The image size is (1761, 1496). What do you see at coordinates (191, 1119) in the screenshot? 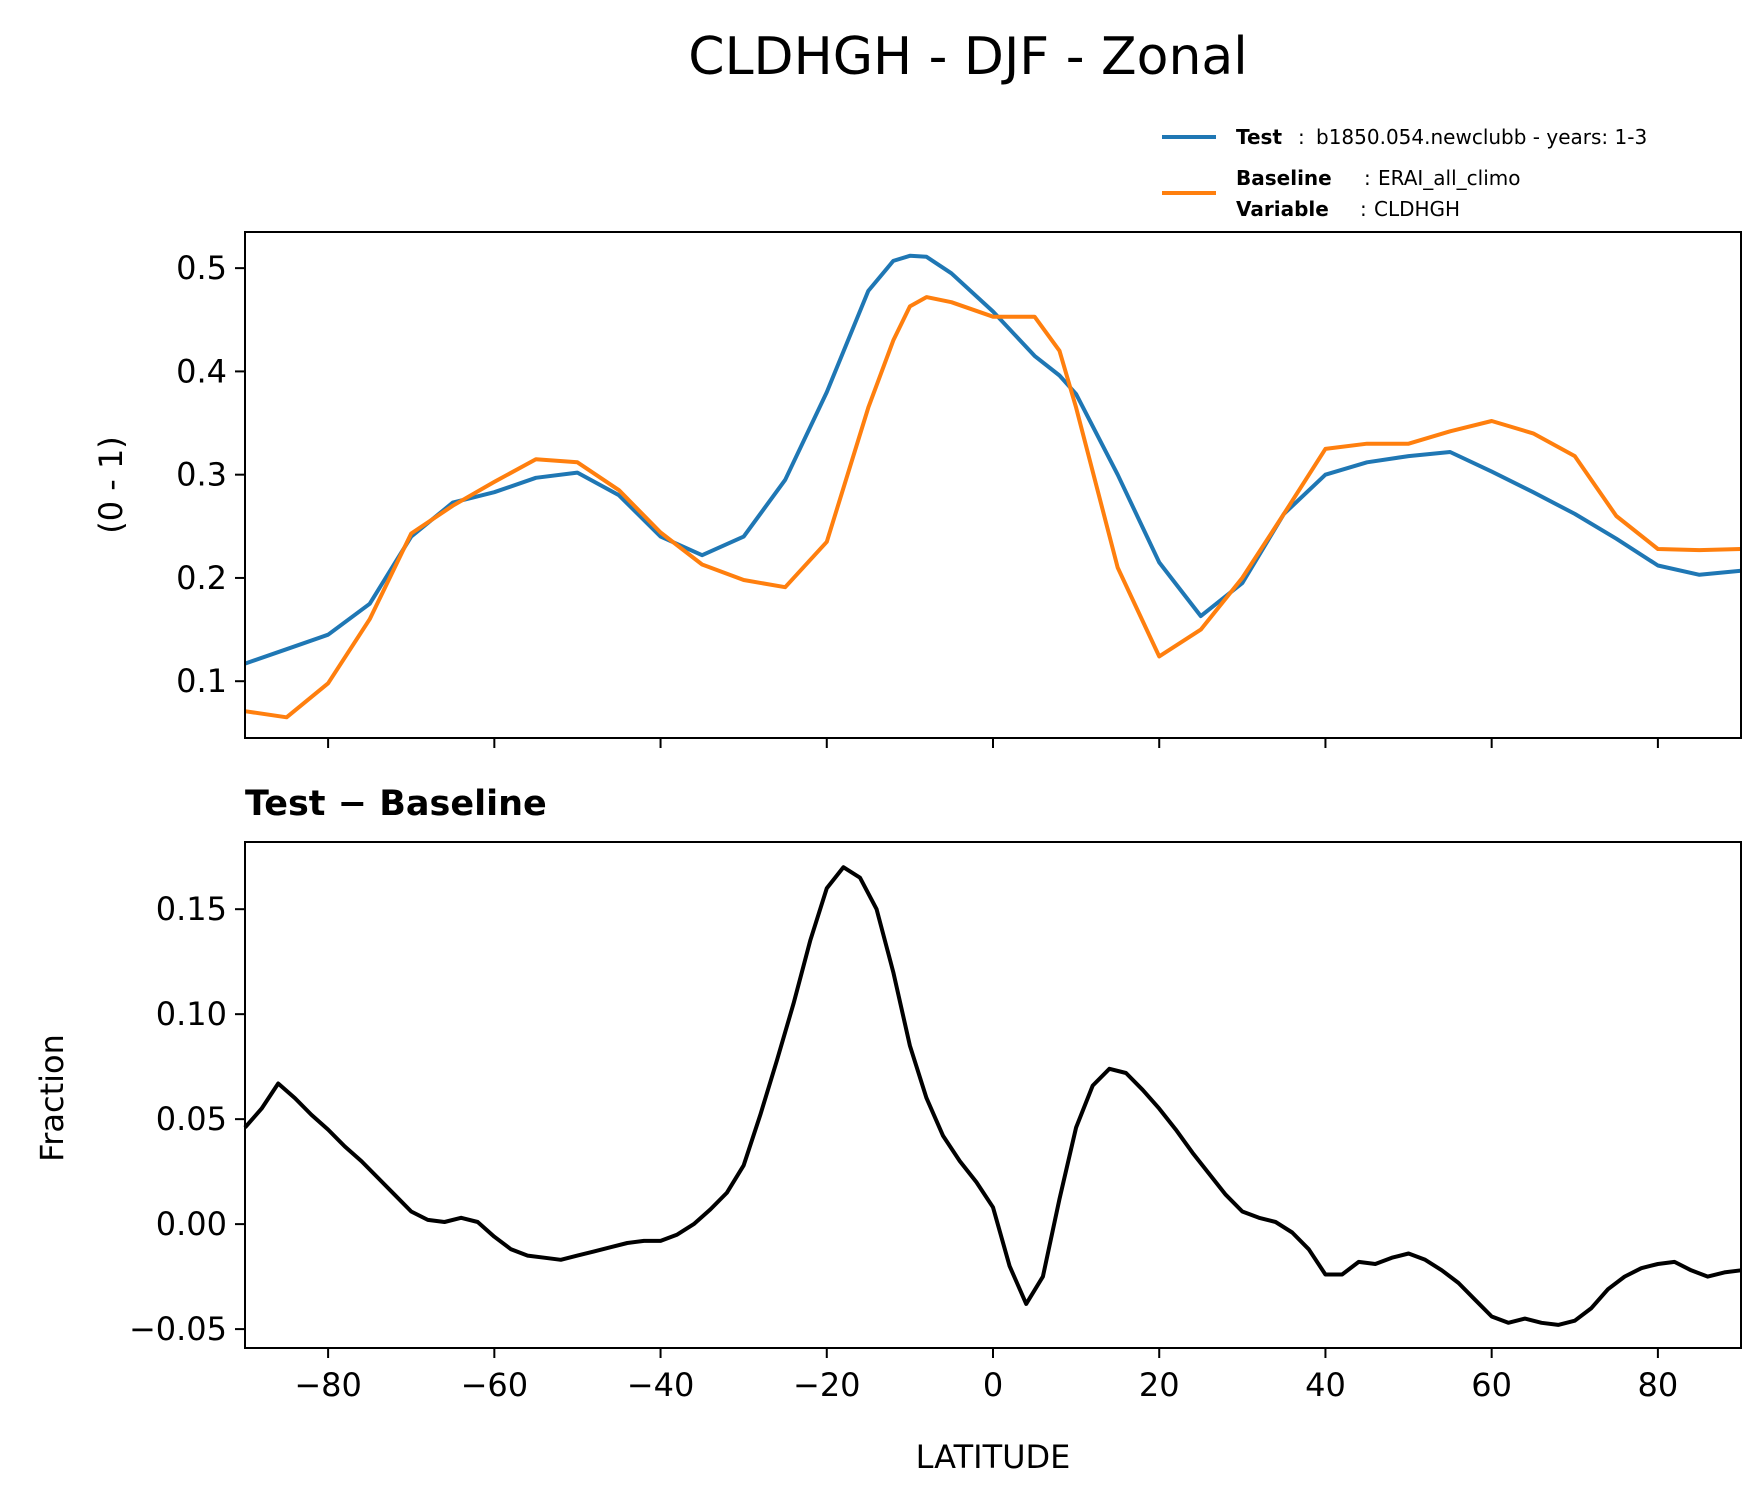
I see `bottom-ytick-label: 0.05` at bounding box center [191, 1119].